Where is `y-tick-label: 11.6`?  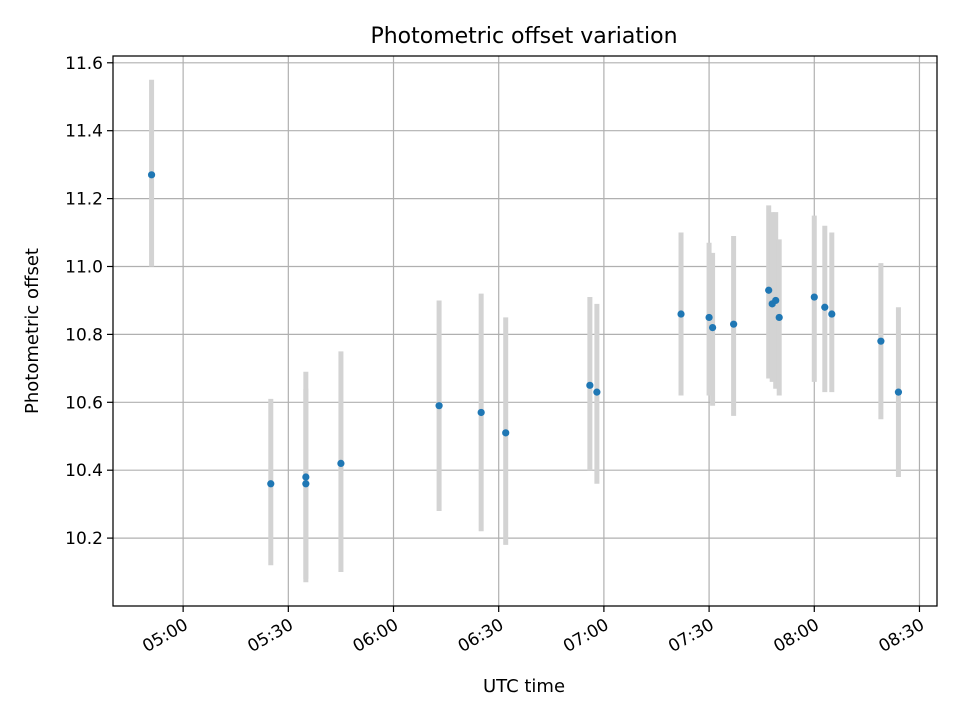
y-tick-label: 11.6 is located at coordinates (84, 64).